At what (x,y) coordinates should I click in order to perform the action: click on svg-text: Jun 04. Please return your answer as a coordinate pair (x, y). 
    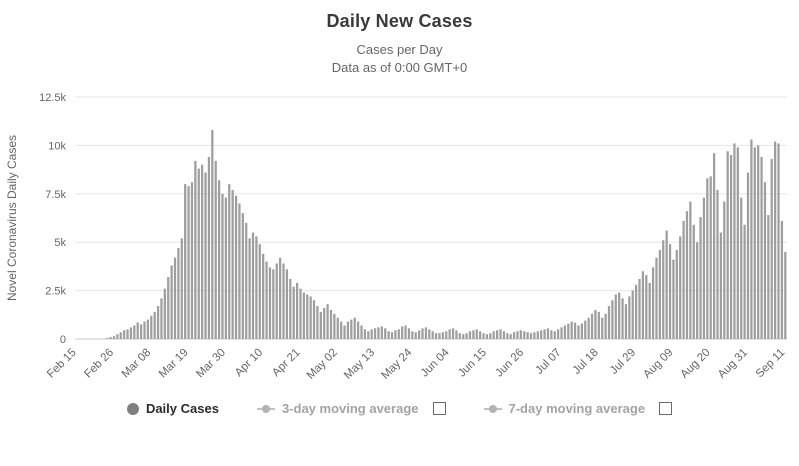
    Looking at the image, I should click on (435, 363).